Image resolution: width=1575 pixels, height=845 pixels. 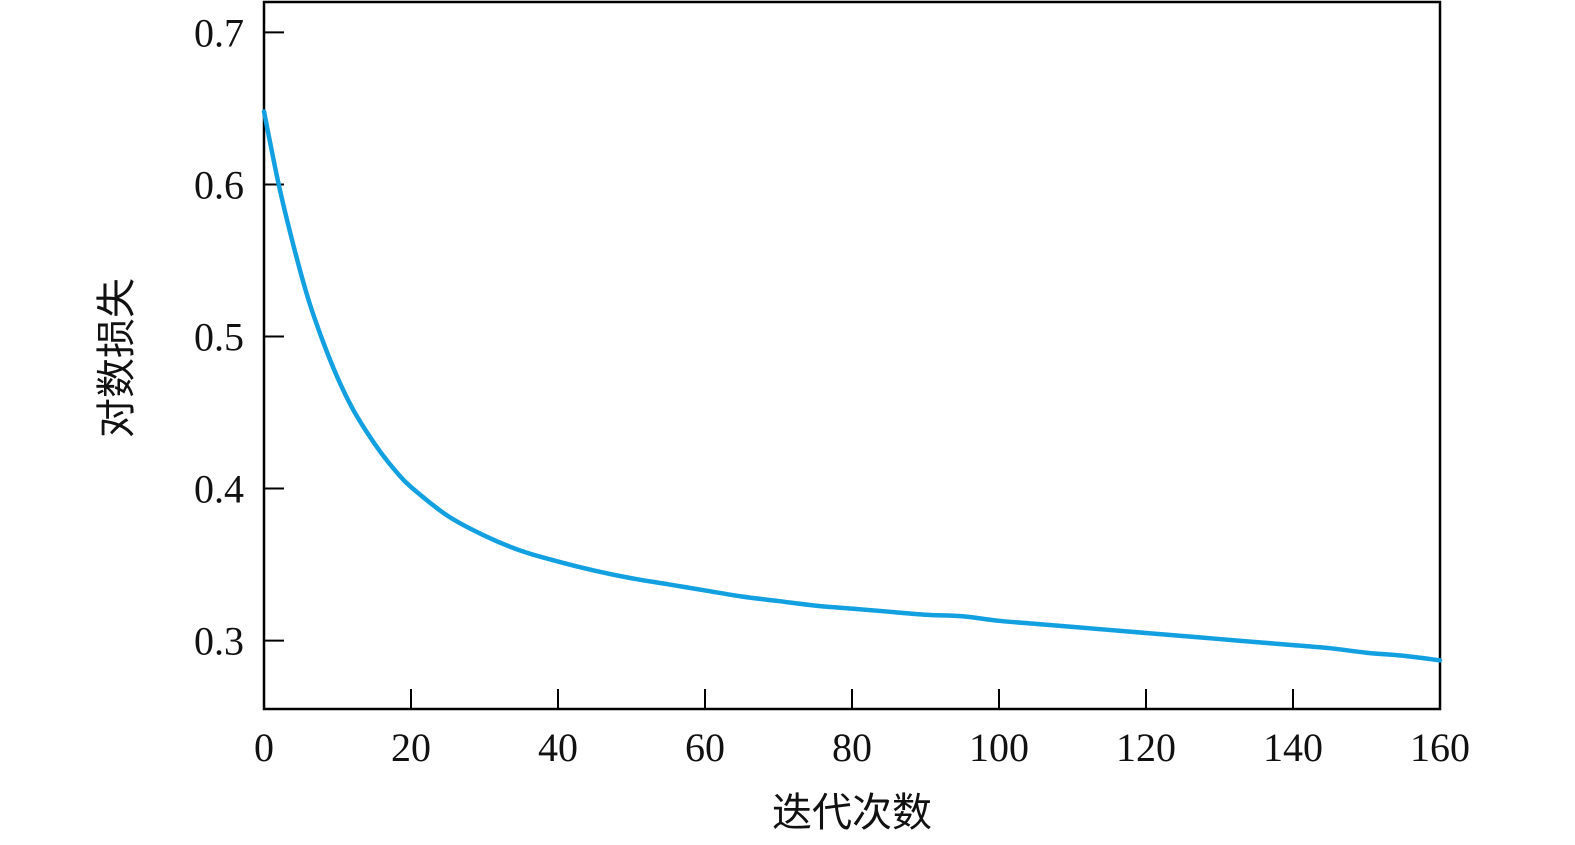 What do you see at coordinates (411, 747) in the screenshot?
I see `x-tick-label: 20` at bounding box center [411, 747].